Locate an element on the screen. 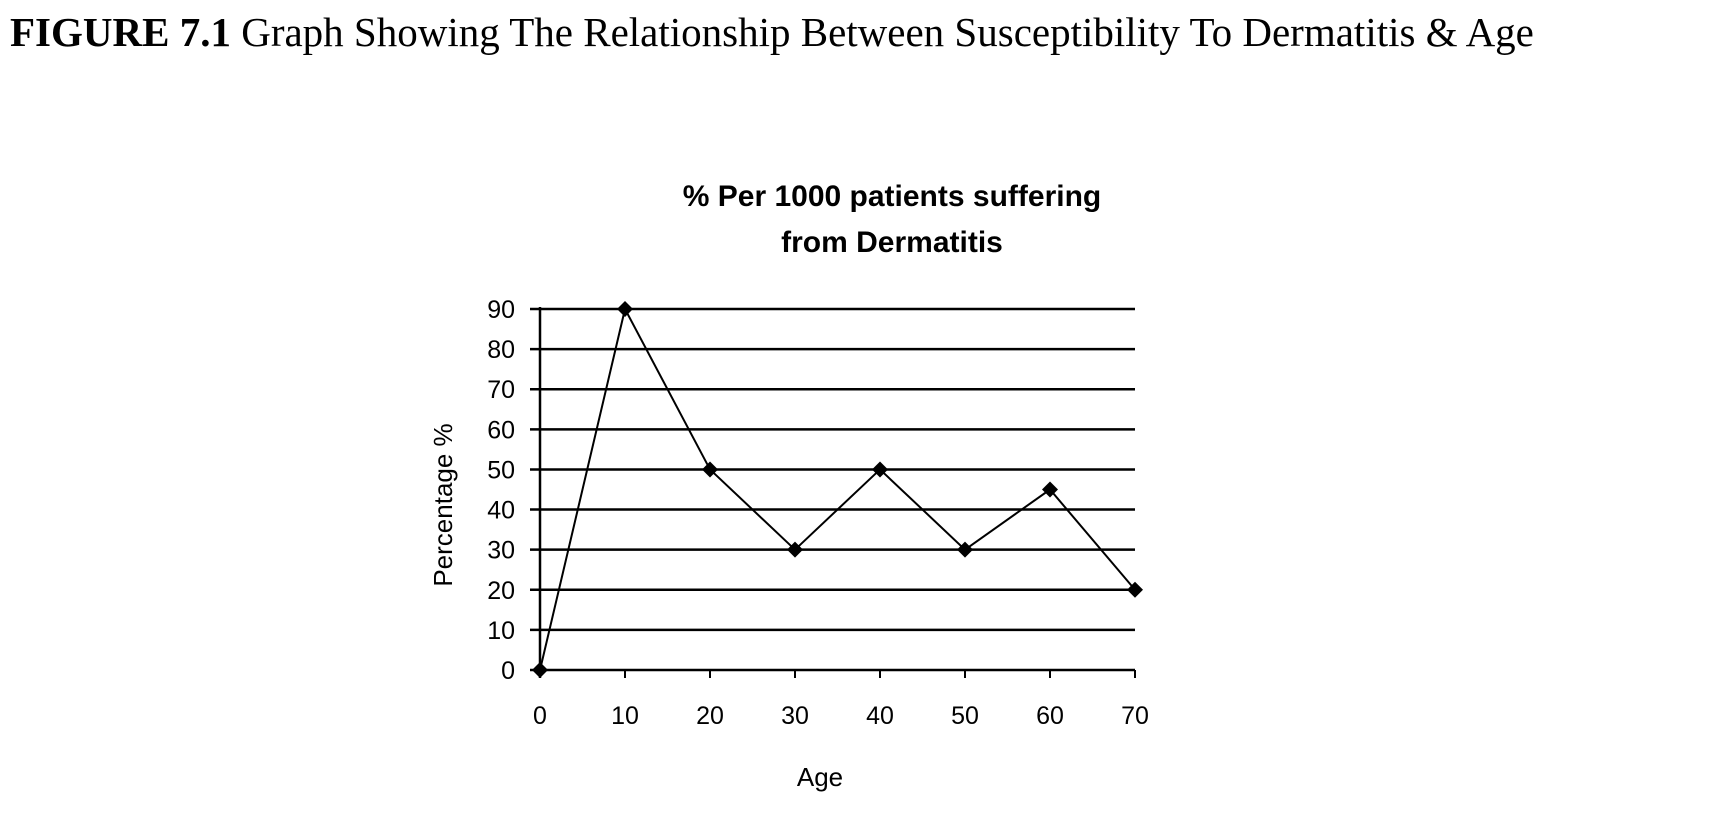 The height and width of the screenshot is (824, 1722). figure-number: FIGURE 7.1 is located at coordinates (120, 32).